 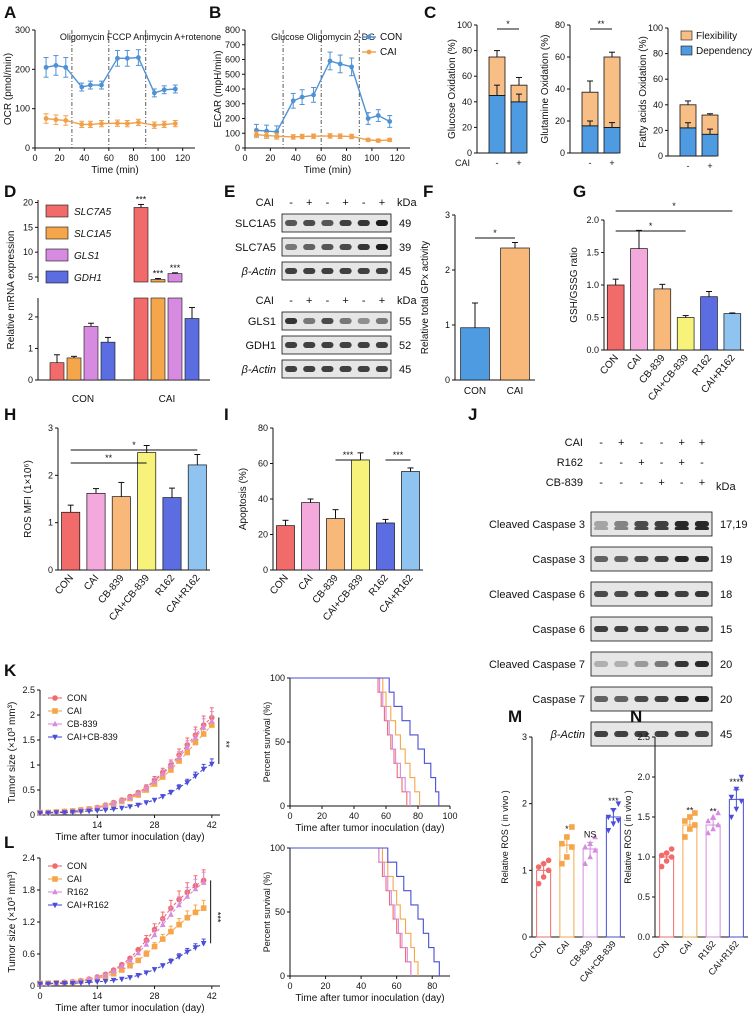 What do you see at coordinates (558, 560) in the screenshot?
I see `blot-label: Caspase 3` at bounding box center [558, 560].